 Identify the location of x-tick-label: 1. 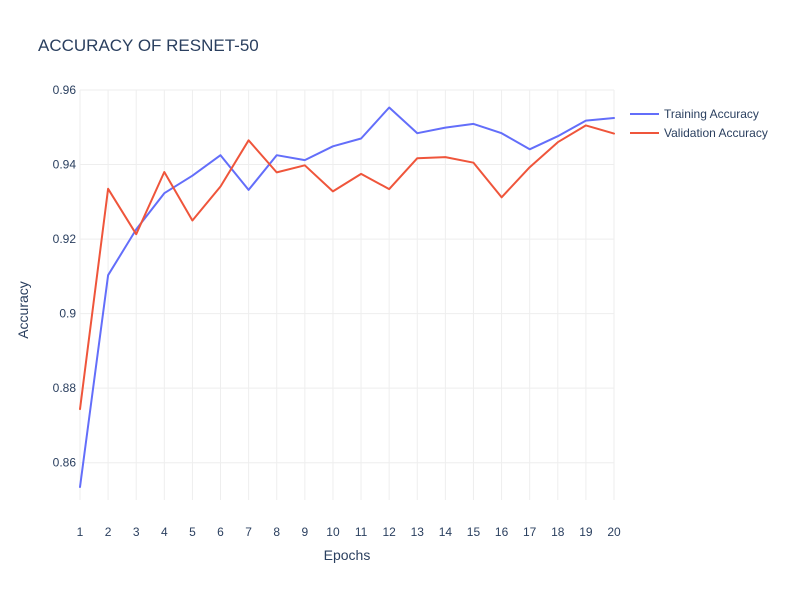
(80, 532).